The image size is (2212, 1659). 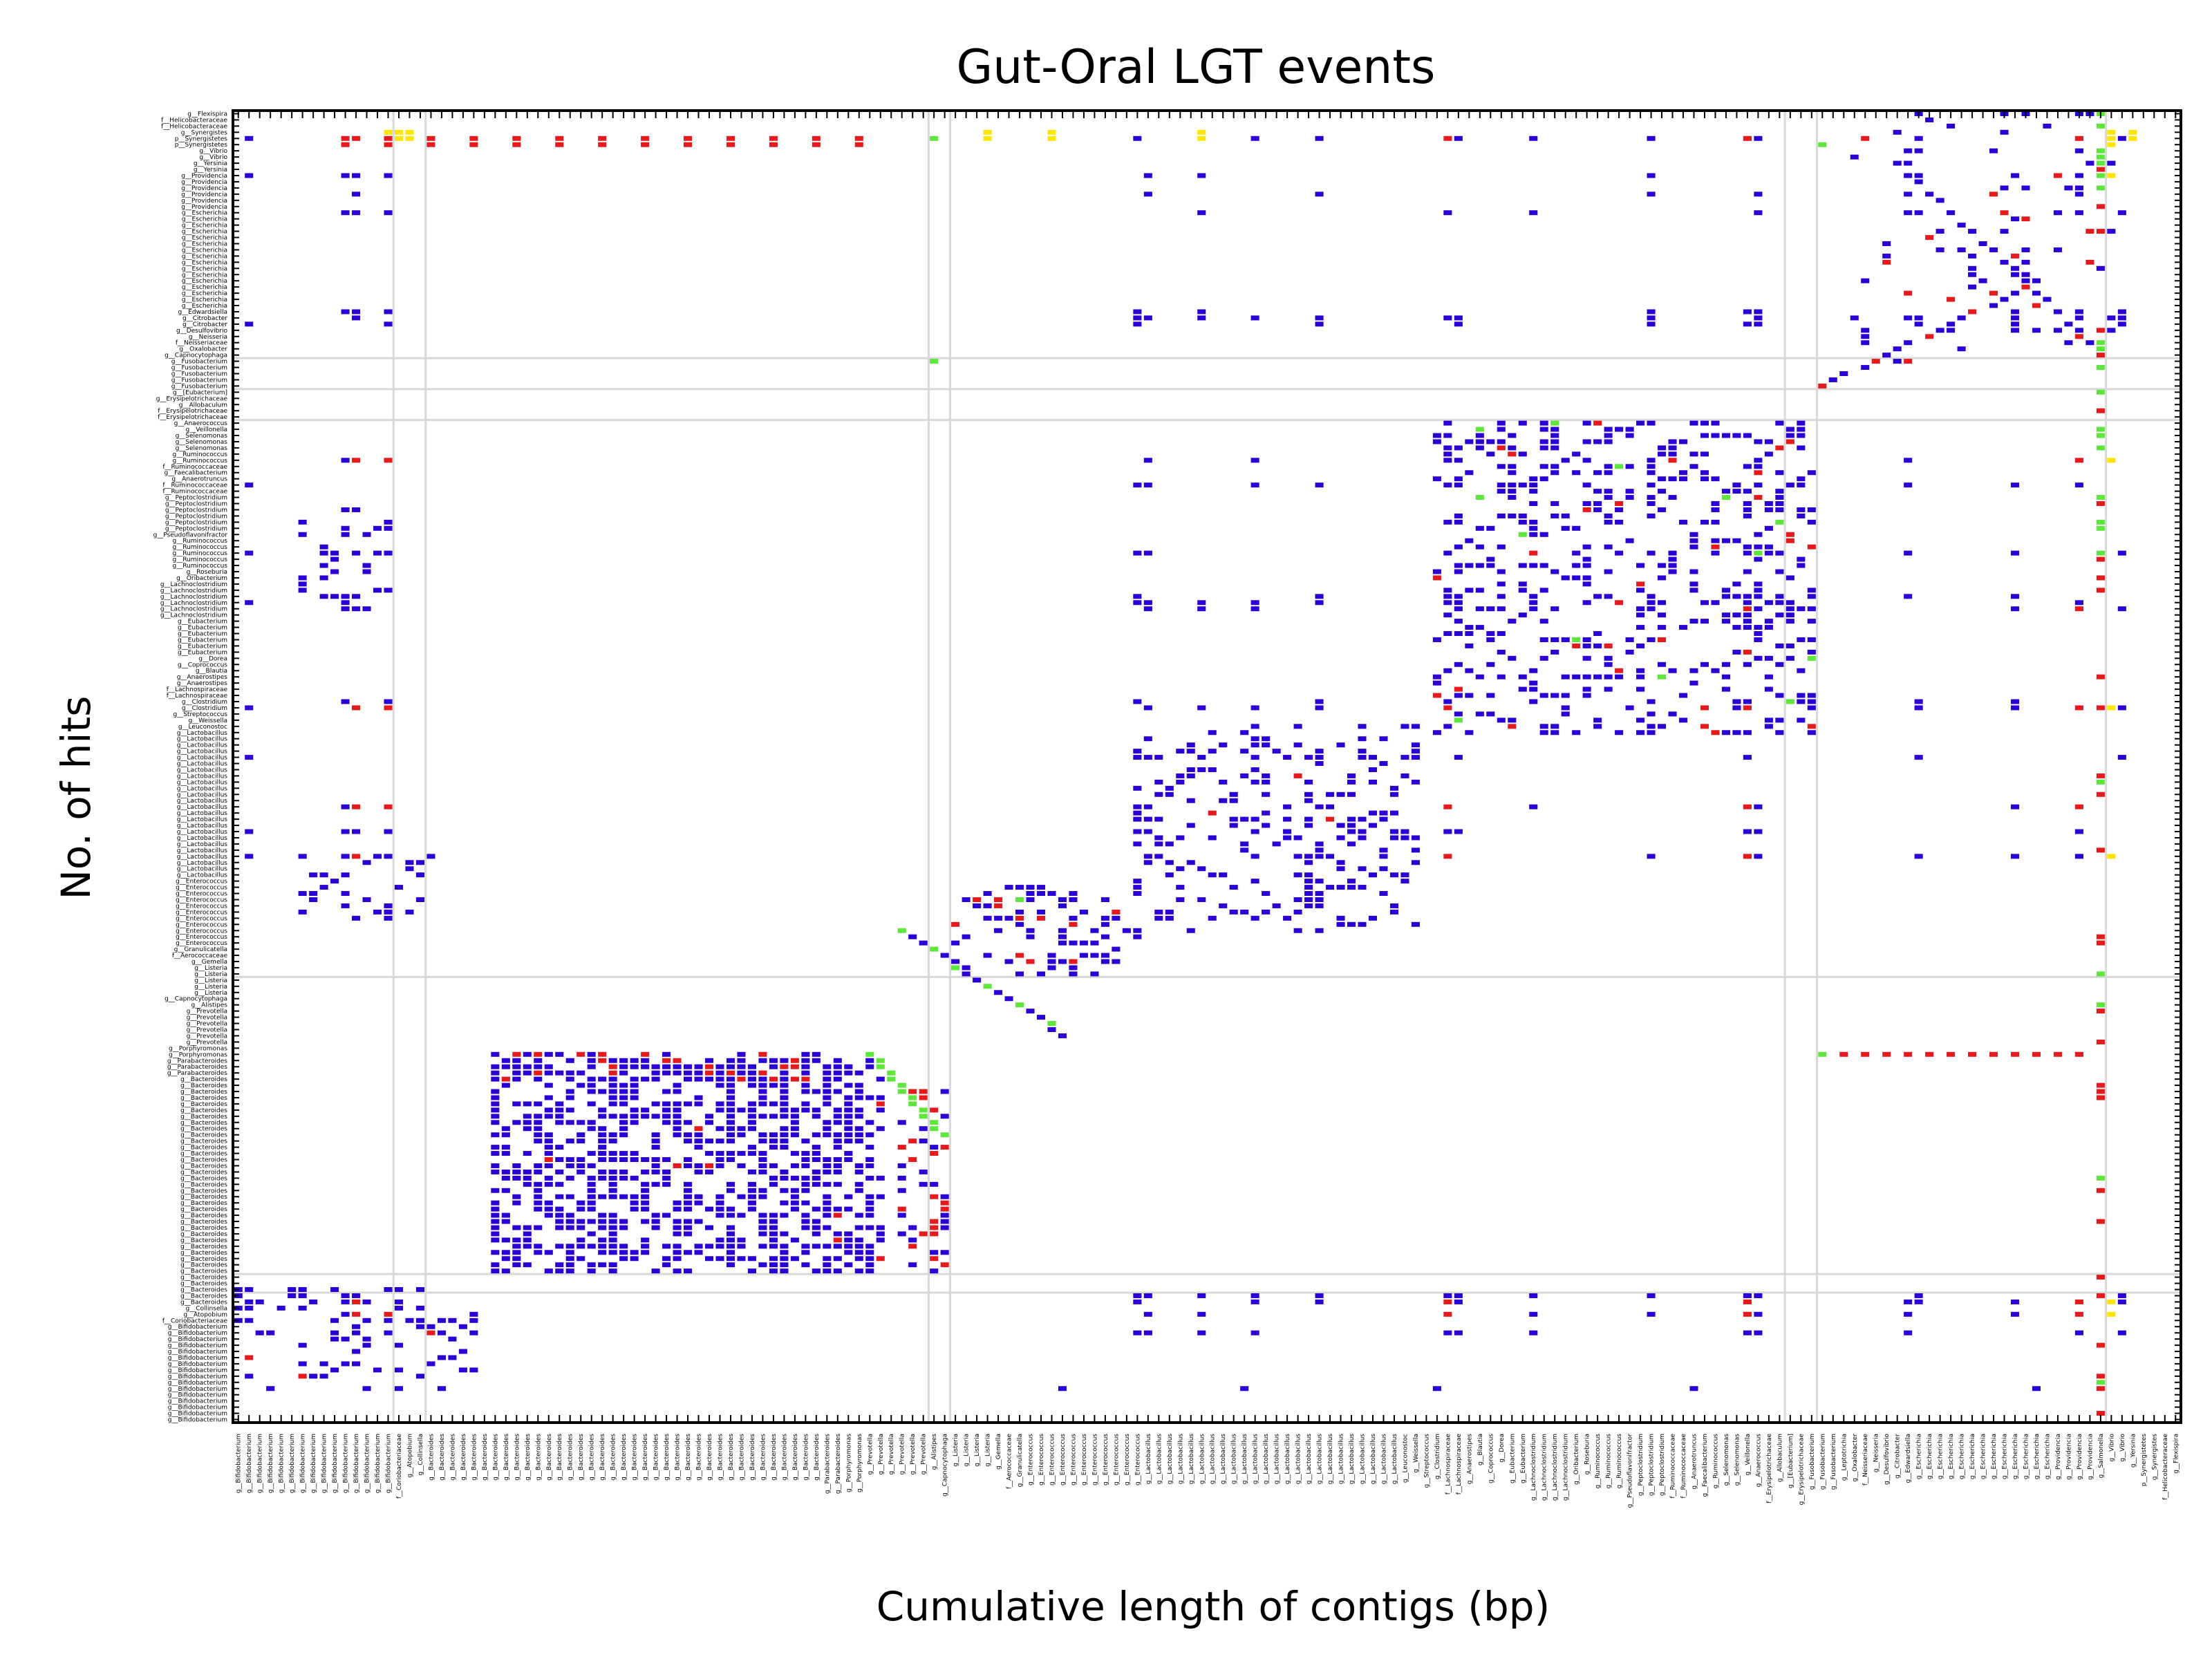 What do you see at coordinates (202, 684) in the screenshot?
I see `y-tick-label: g__Anaerostipes` at bounding box center [202, 684].